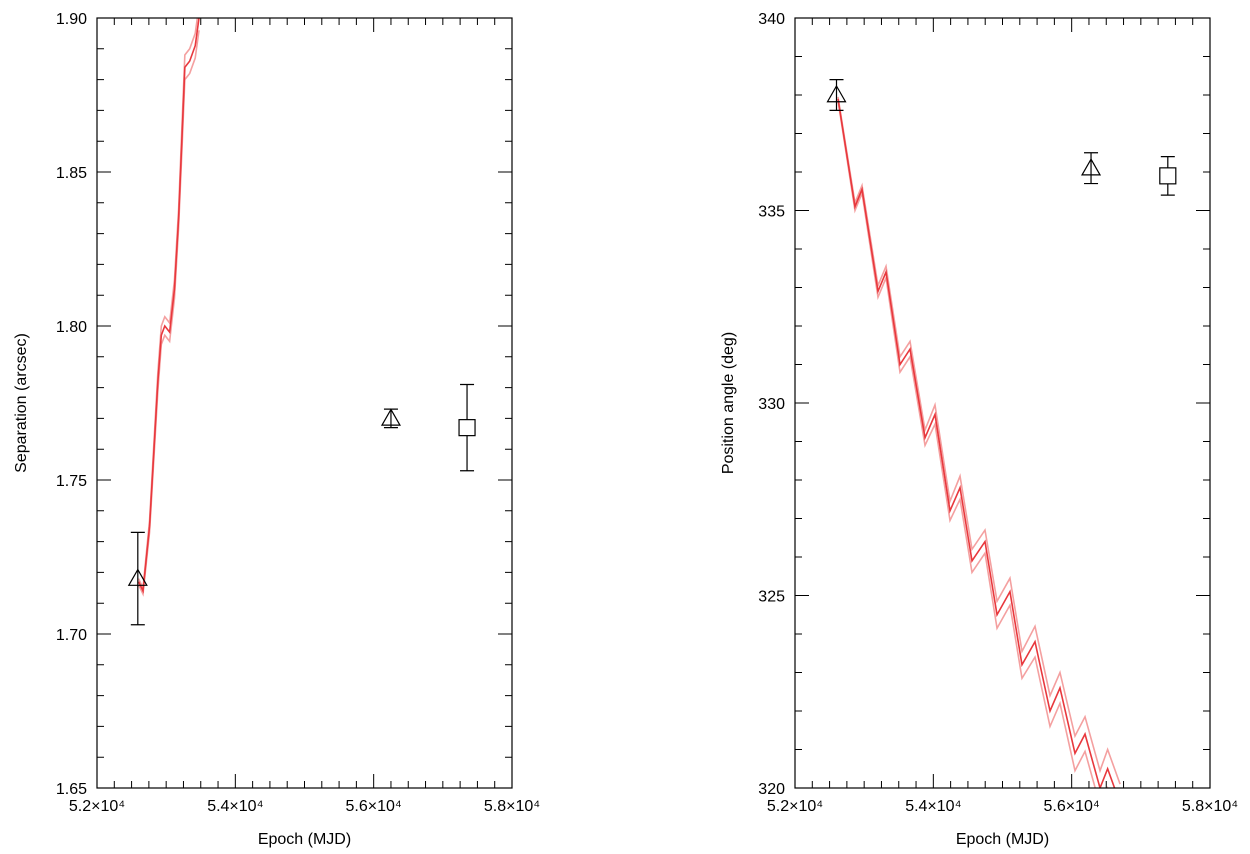 This screenshot has height=854, width=1250. I want to click on y-axis-label: Separation (arcsec), so click(21, 403).